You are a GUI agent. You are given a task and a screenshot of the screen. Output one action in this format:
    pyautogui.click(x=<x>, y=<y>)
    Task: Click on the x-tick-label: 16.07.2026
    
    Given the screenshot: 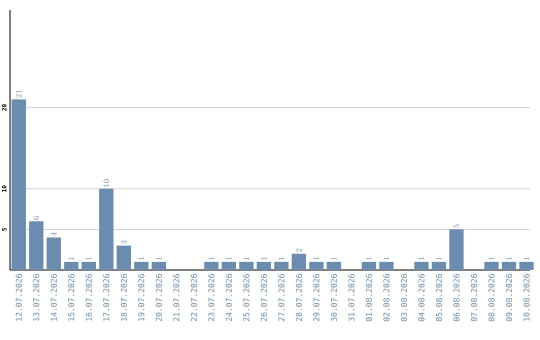 What is the action you would take?
    pyautogui.click(x=89, y=297)
    